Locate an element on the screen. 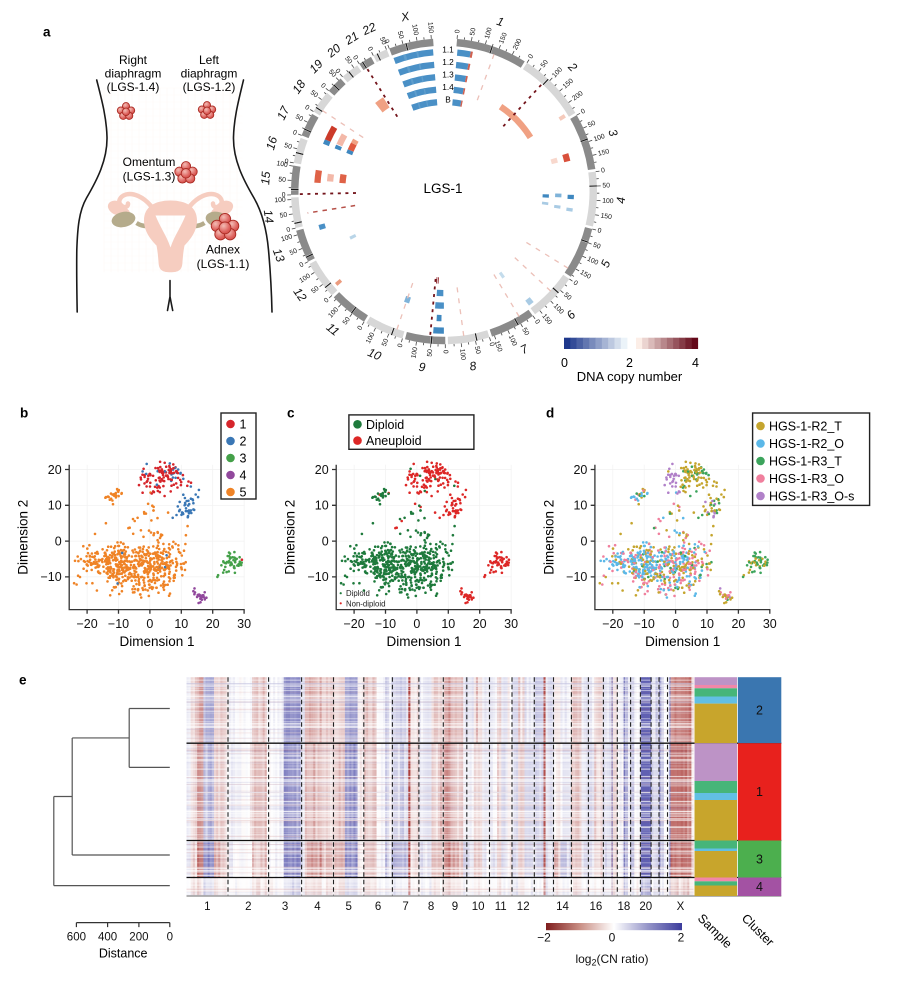 This screenshot has width=911, height=986. svg-text: 22 is located at coordinates (368, 29).